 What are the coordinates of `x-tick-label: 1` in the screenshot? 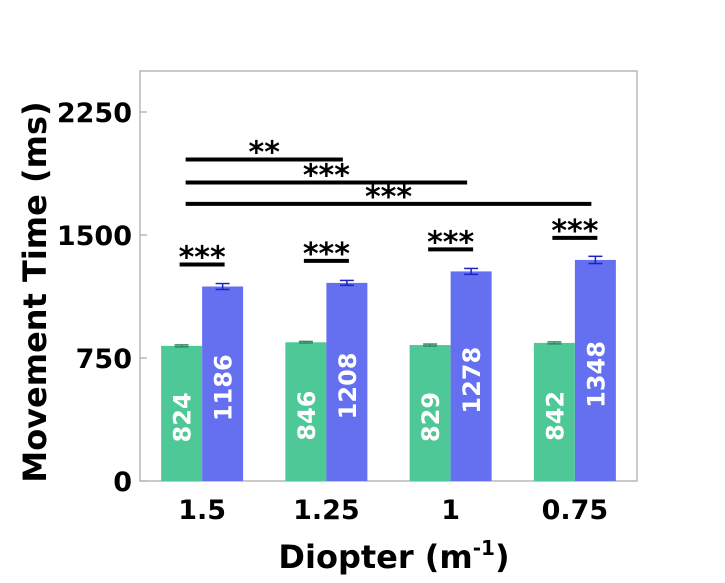 It's located at (450, 510).